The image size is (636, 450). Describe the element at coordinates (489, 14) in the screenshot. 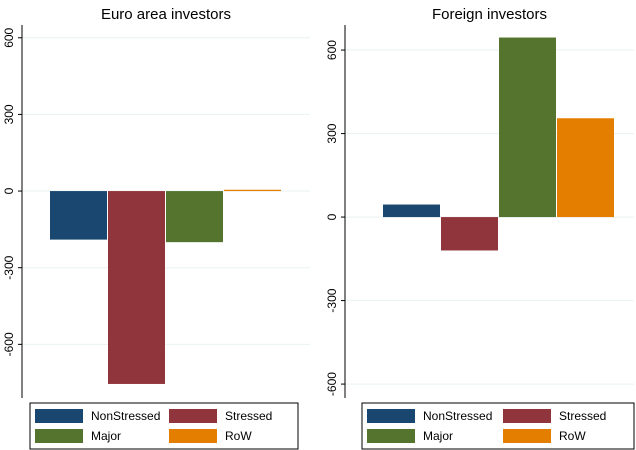

I see `chart-title: Foreign investors` at that location.